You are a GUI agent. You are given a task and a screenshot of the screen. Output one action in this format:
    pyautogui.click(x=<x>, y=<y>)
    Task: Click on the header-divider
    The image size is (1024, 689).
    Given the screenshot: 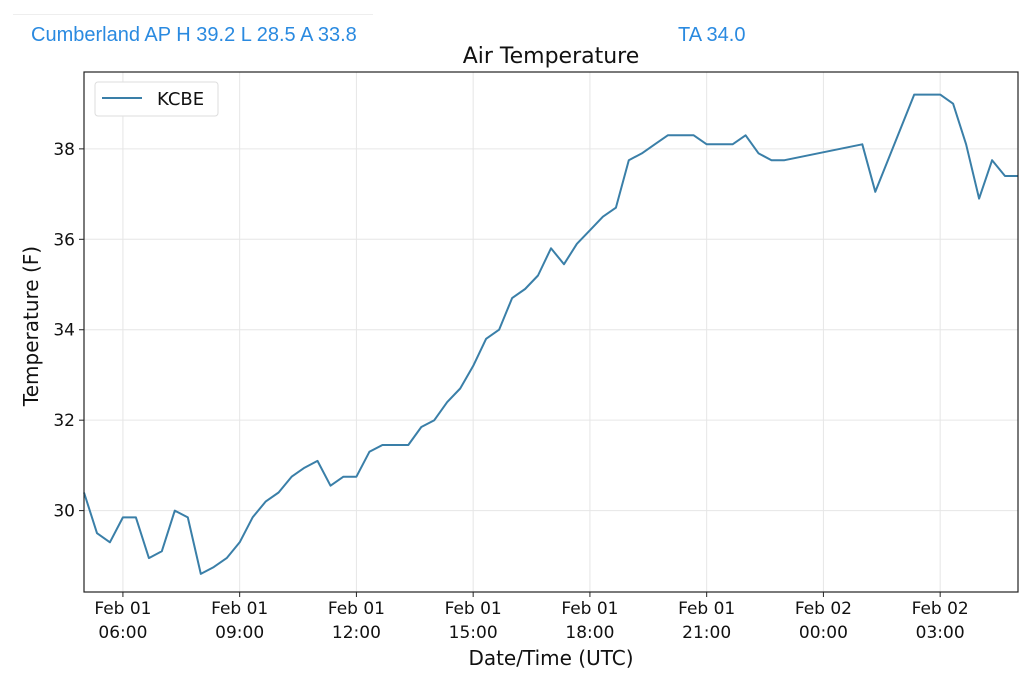 What is the action you would take?
    pyautogui.click(x=193, y=14)
    